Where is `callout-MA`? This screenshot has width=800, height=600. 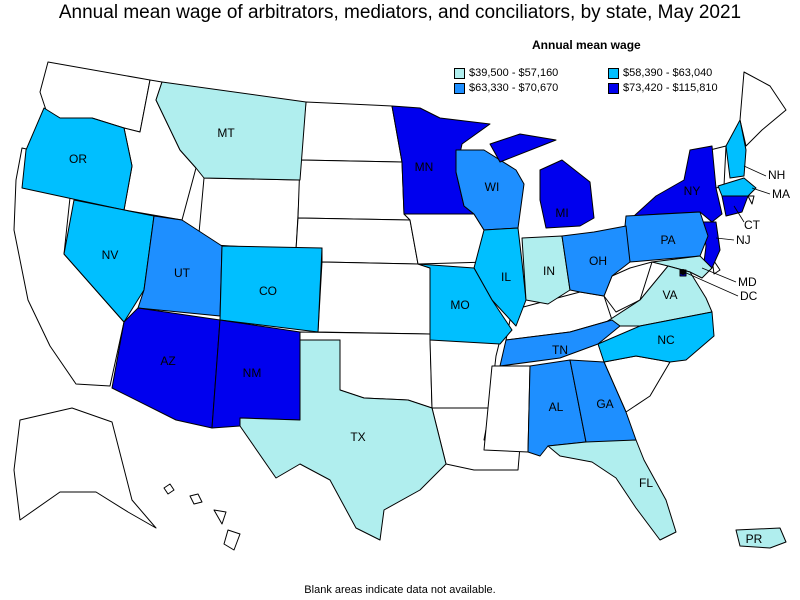
callout-MA is located at coordinates (761, 191).